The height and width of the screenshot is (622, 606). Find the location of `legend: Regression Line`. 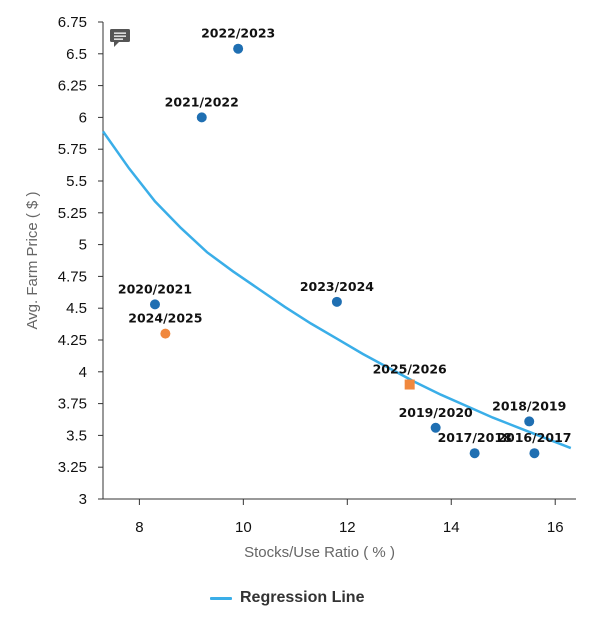

legend: Regression Line is located at coordinates (287, 598).